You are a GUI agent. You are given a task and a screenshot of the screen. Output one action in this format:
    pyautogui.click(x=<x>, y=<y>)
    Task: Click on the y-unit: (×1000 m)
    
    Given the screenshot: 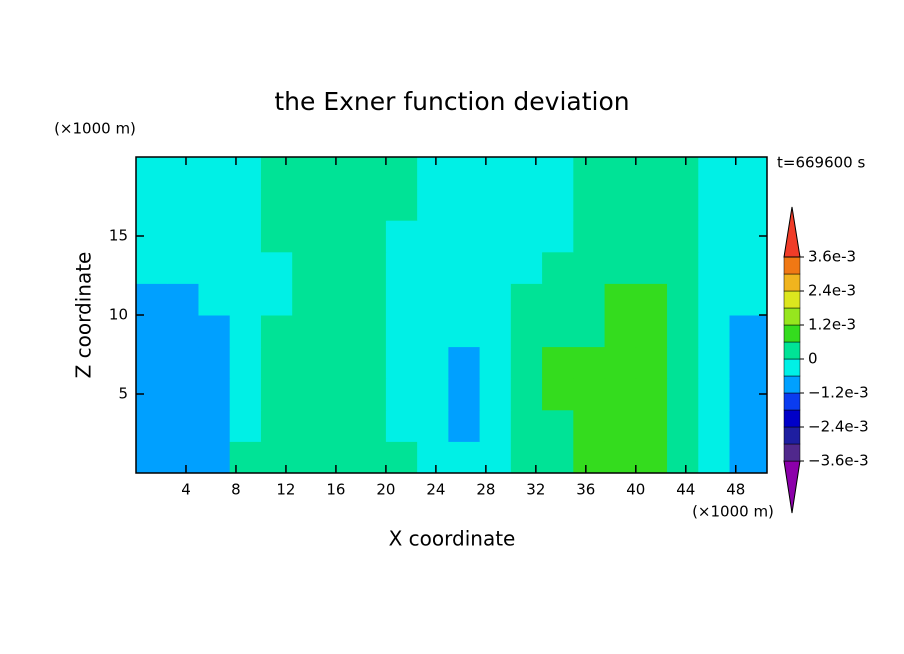 What is the action you would take?
    pyautogui.click(x=95, y=129)
    